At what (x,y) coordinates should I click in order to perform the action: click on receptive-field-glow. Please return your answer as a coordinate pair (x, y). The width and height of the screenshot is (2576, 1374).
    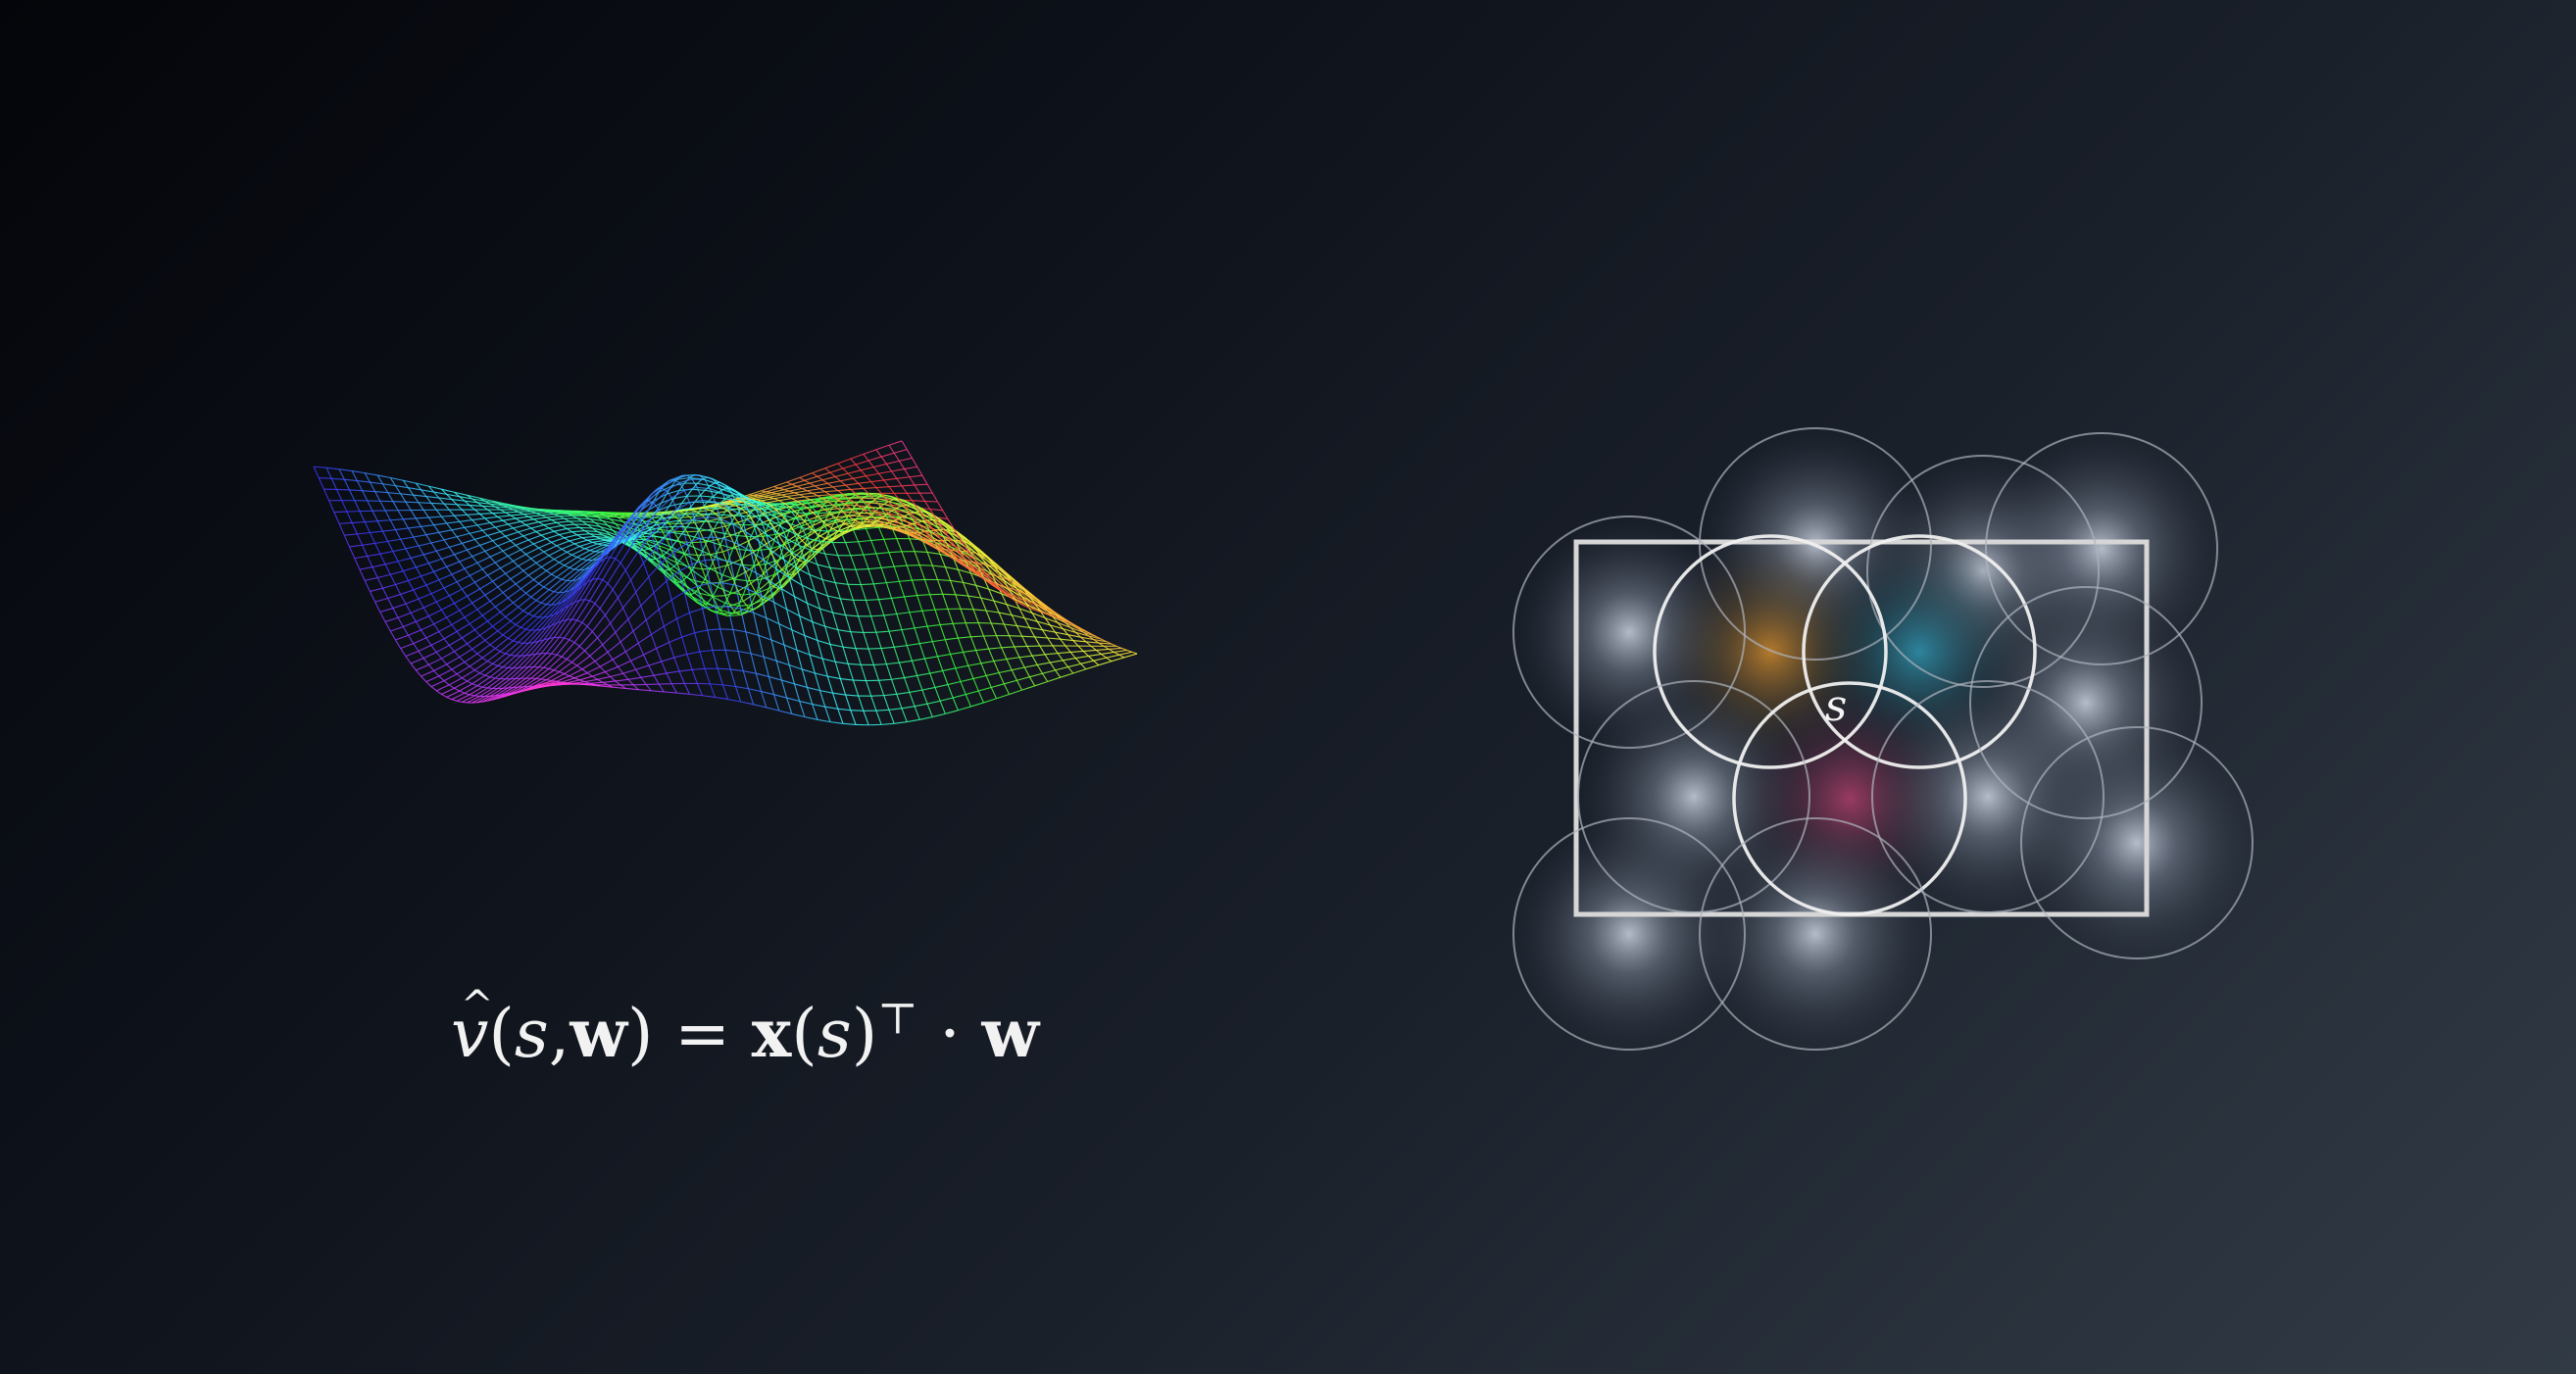
    Looking at the image, I should click on (1629, 934).